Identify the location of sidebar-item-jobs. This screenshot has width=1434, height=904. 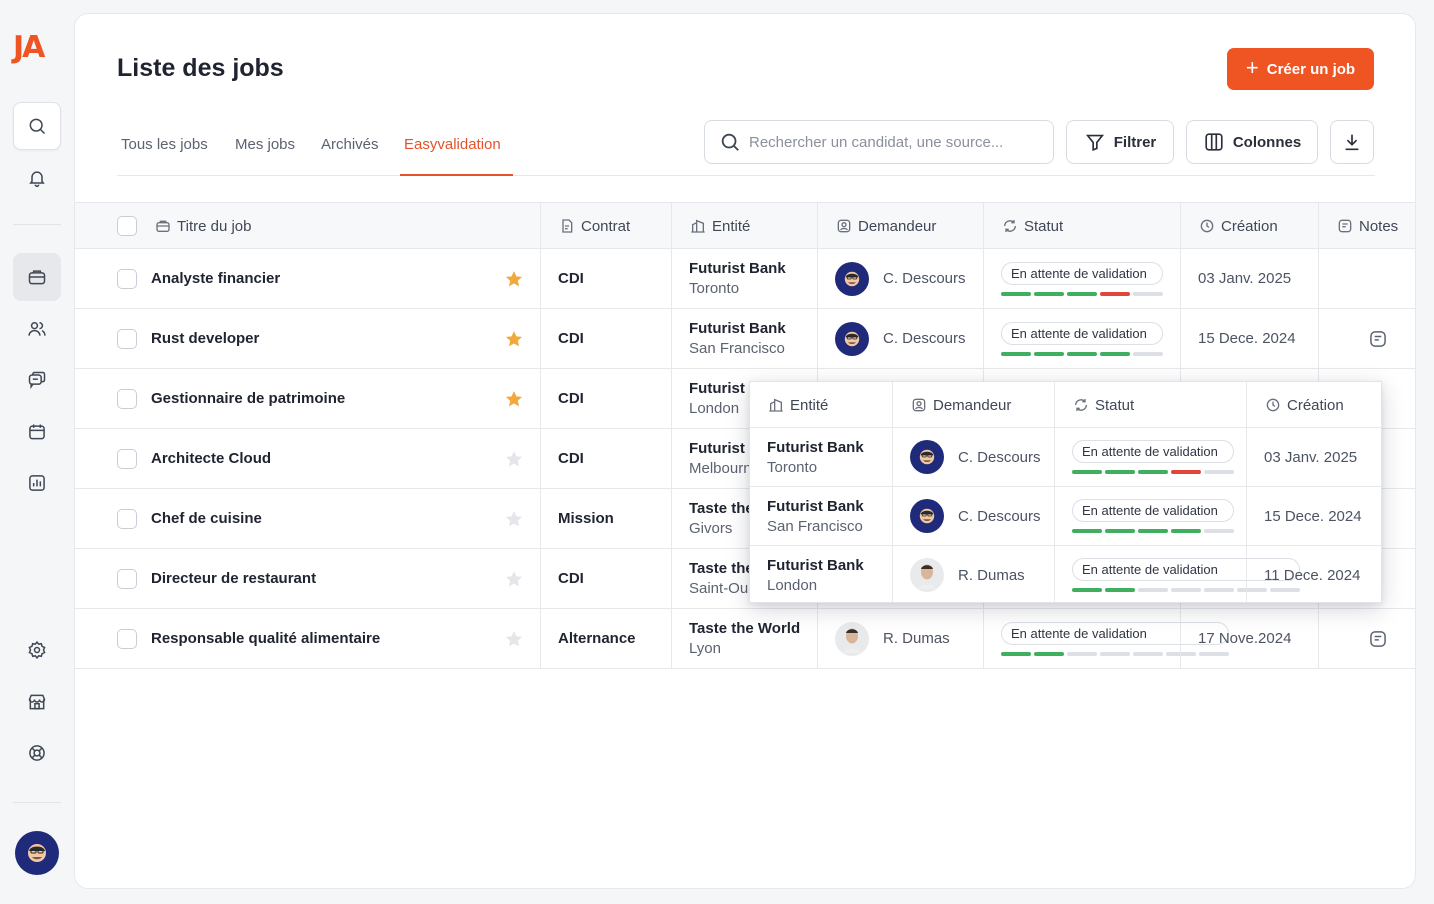
(37, 277).